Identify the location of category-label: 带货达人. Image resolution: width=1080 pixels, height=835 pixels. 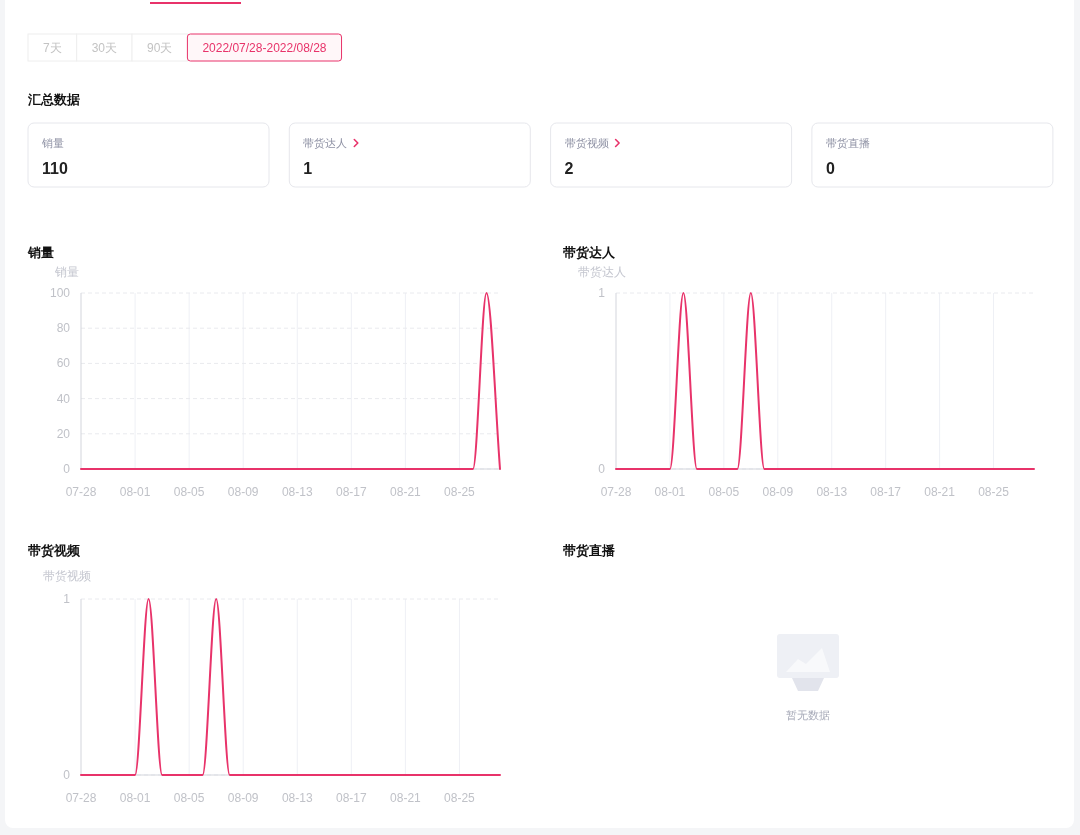
(325, 143).